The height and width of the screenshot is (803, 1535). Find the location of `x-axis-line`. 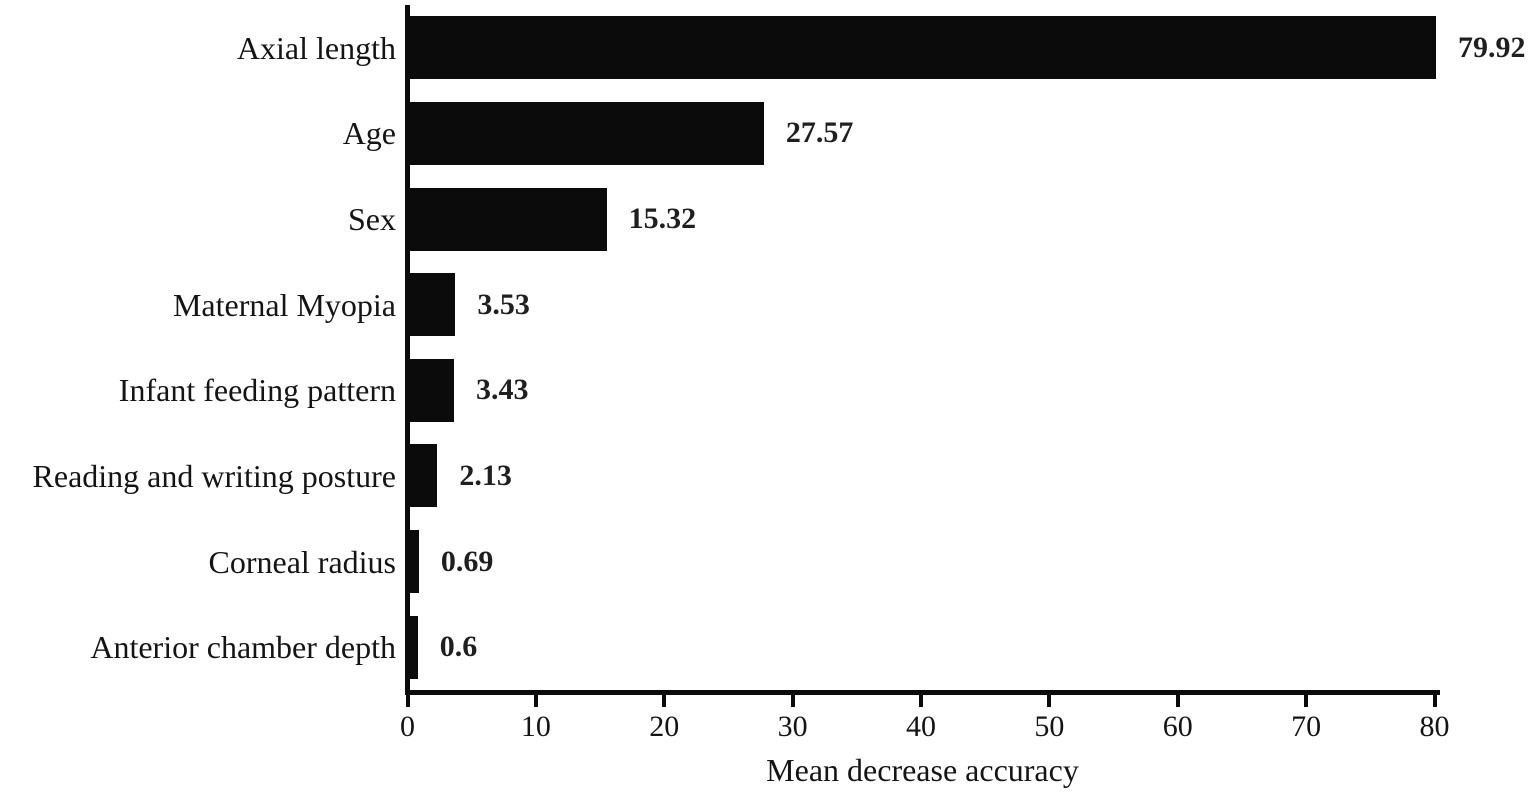

x-axis-line is located at coordinates (922, 692).